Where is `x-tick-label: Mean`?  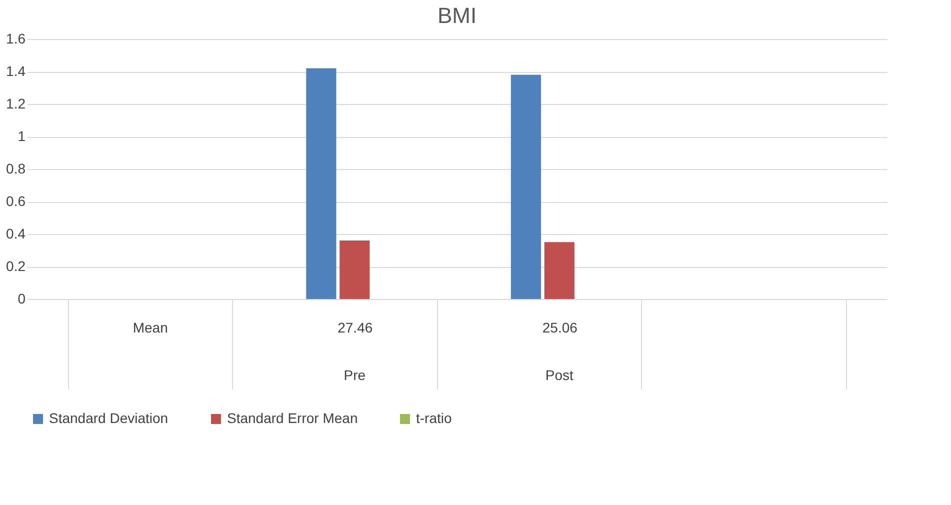
x-tick-label: Mean is located at coordinates (150, 328).